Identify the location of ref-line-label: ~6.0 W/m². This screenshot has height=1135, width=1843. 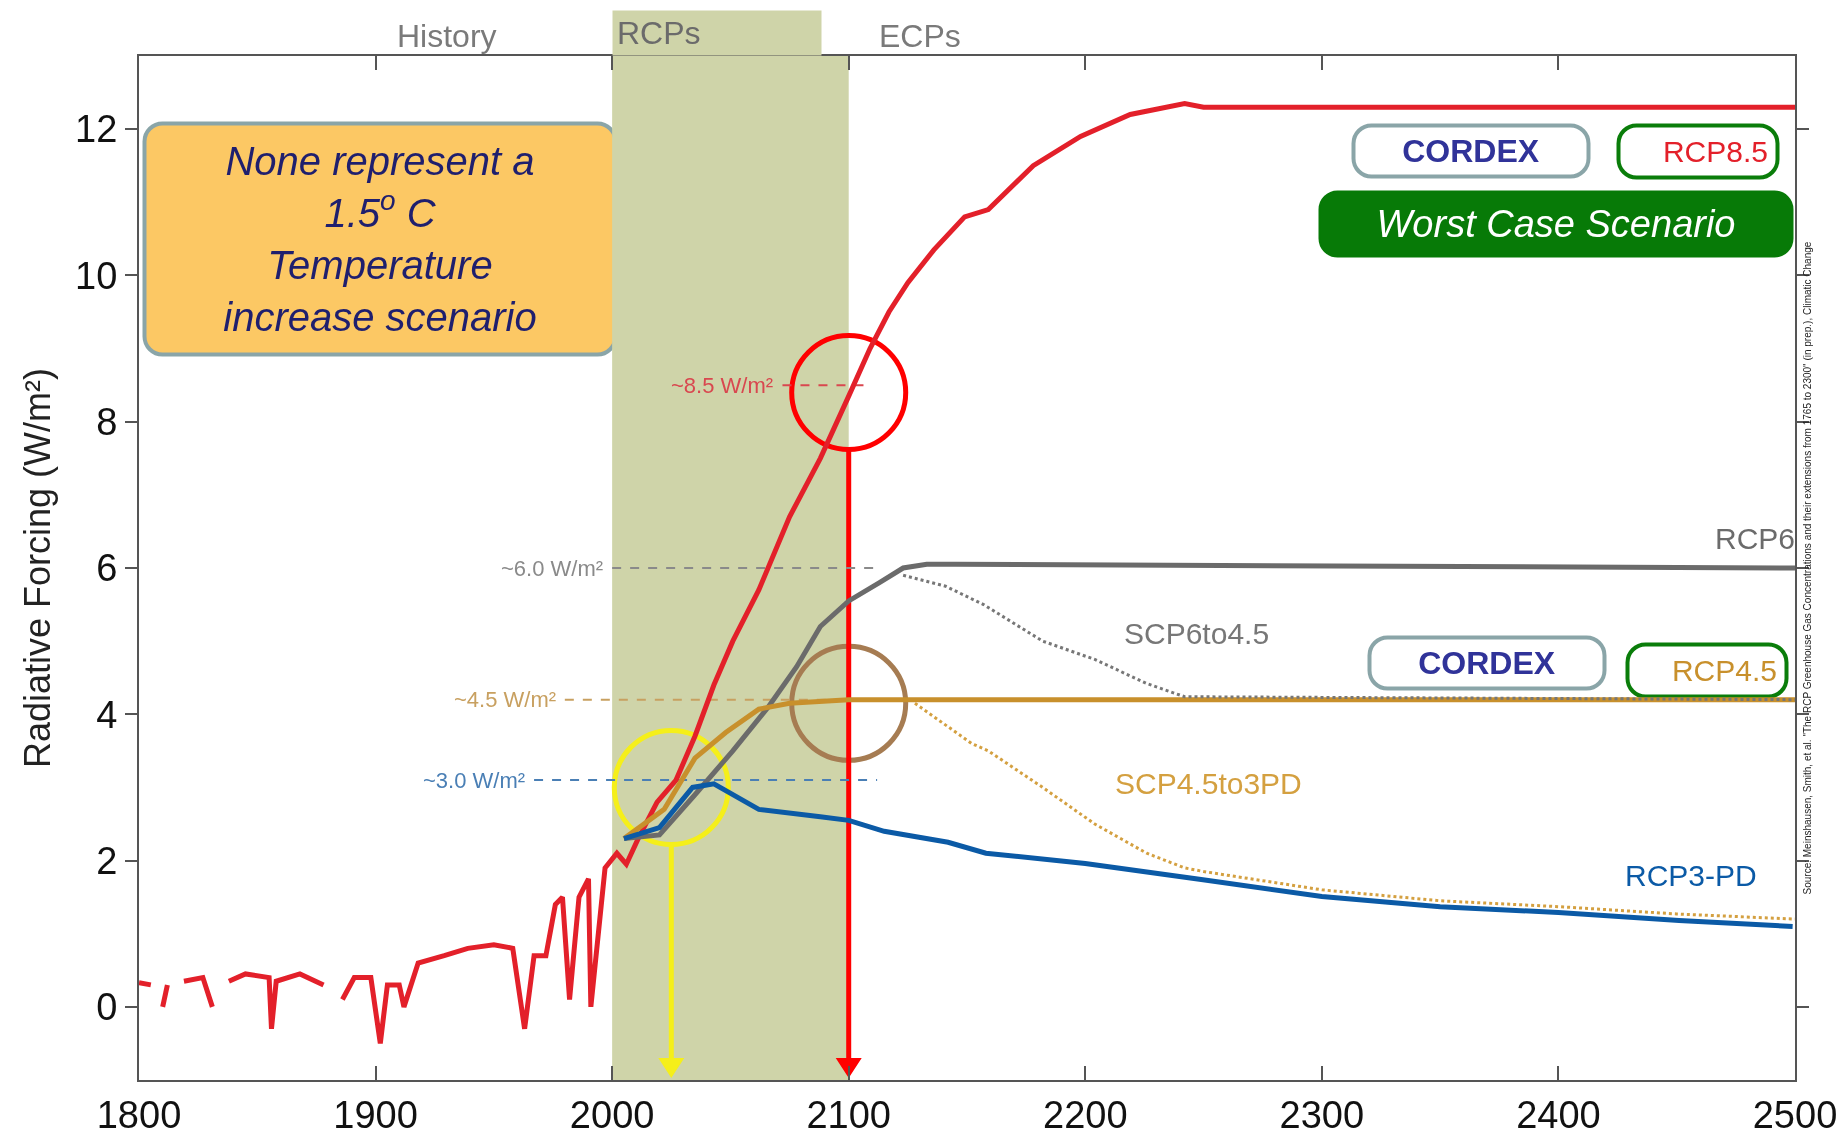
(552, 568).